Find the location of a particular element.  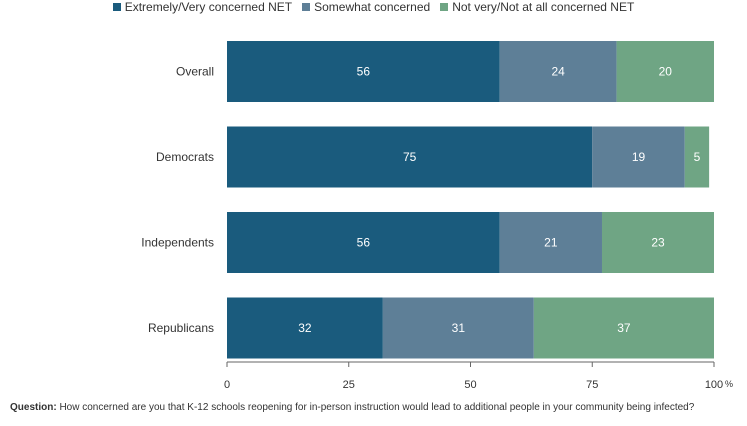

legend-item-2: Somewhat concerned is located at coordinates (366, 7).